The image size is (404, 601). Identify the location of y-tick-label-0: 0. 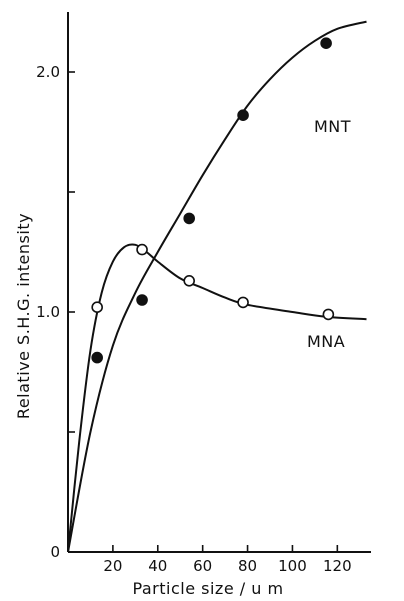
(55, 552).